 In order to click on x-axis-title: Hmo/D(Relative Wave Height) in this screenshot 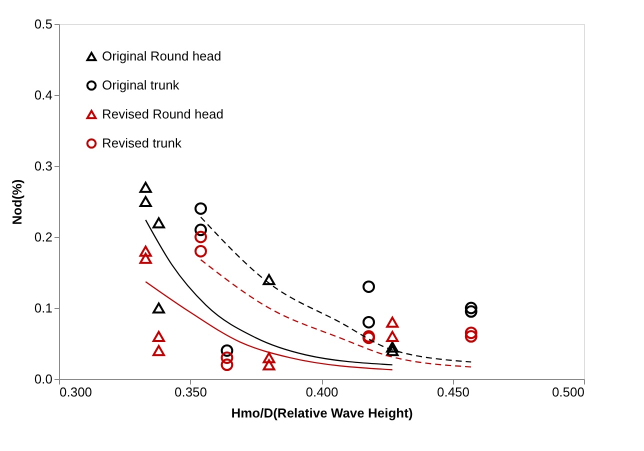, I will do `click(322, 413)`.